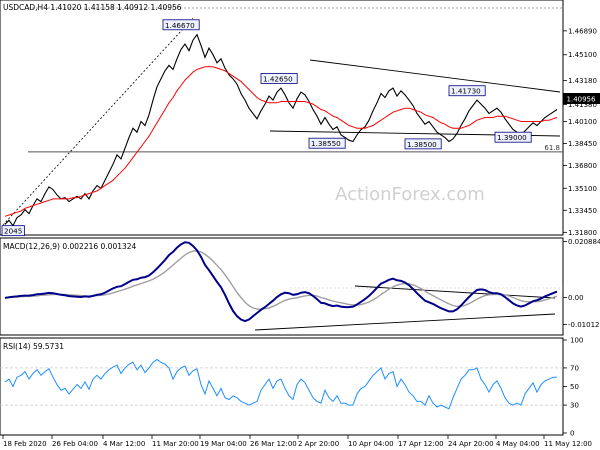 The height and width of the screenshot is (450, 600). Describe the element at coordinates (75, 444) in the screenshot. I see `time-tick-label: 26 Feb 04:00` at that location.